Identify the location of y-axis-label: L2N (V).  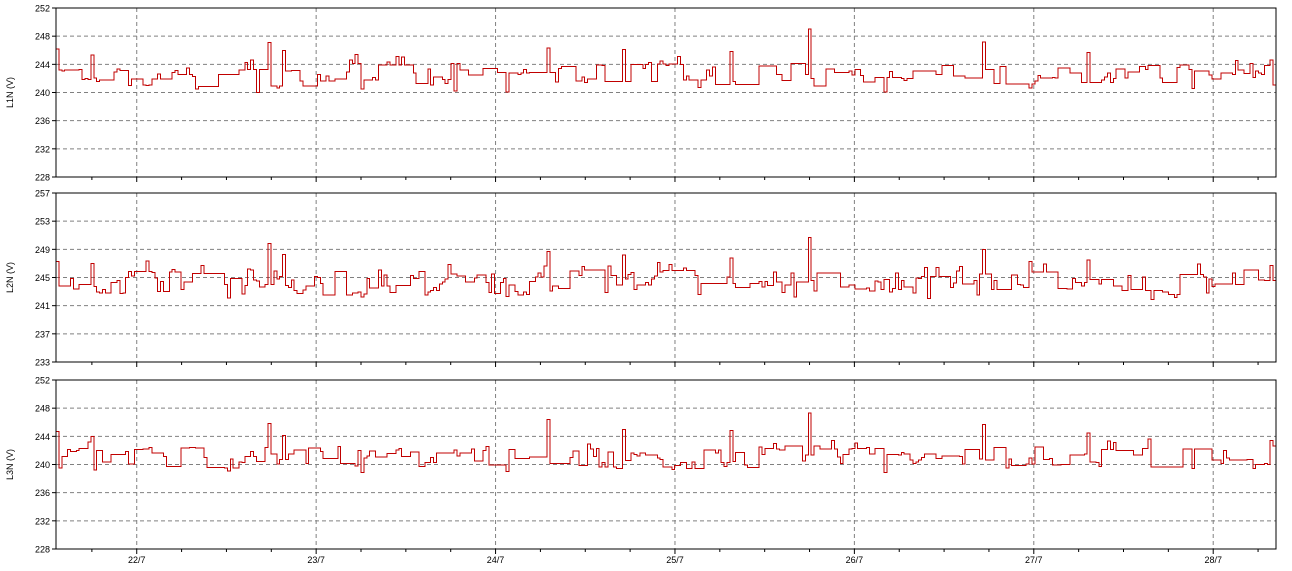
(10, 277).